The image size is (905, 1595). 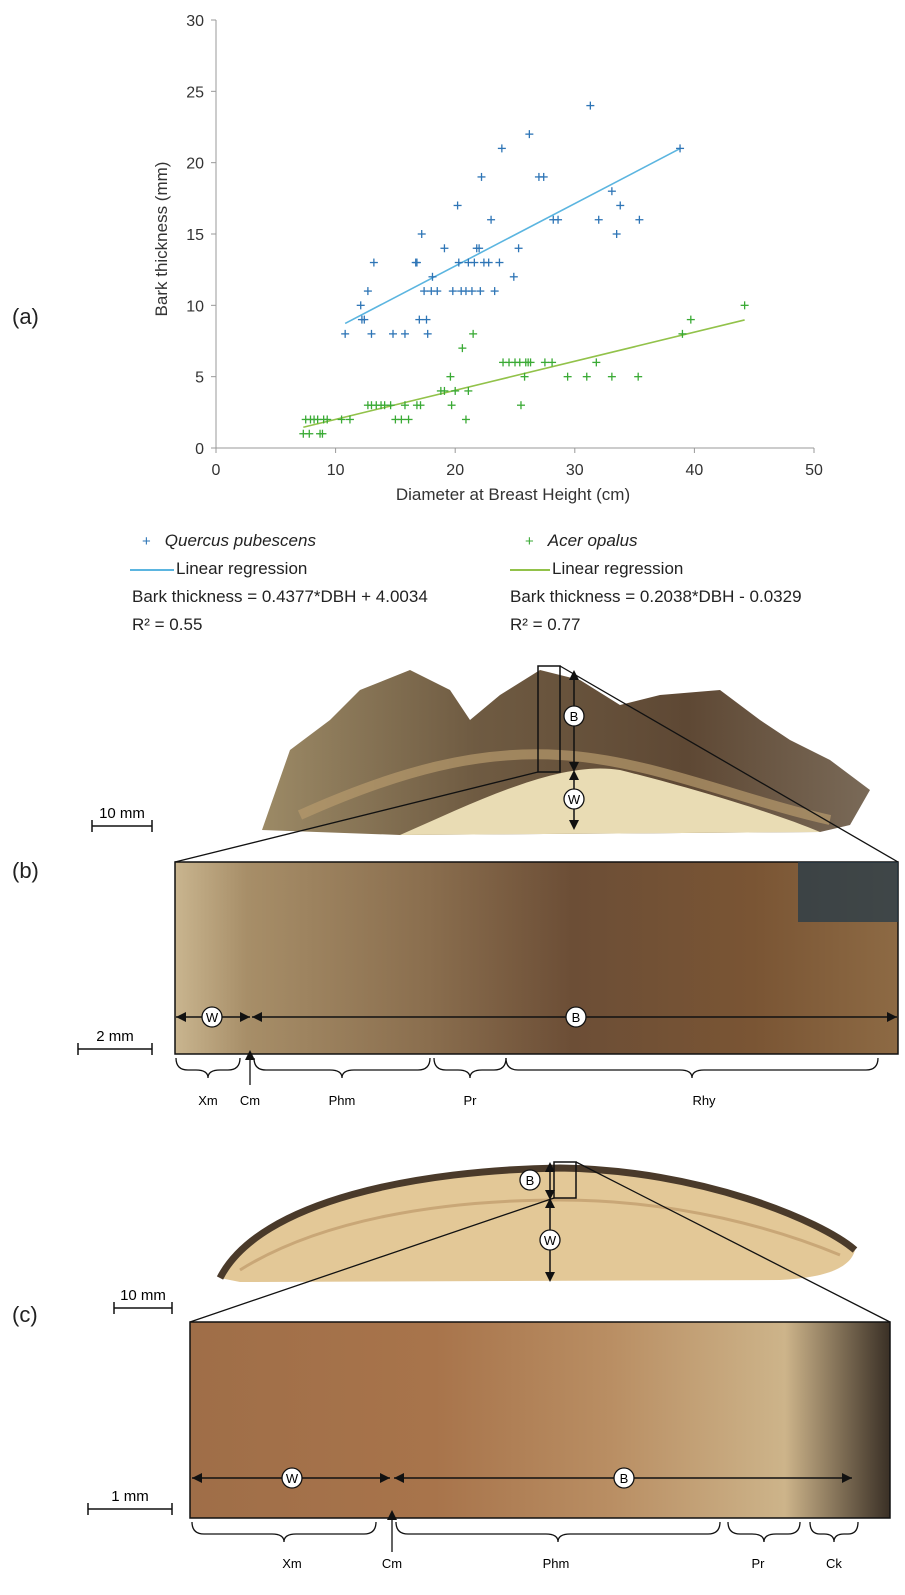 What do you see at coordinates (25, 316) in the screenshot?
I see `panel-label-a: (a)` at bounding box center [25, 316].